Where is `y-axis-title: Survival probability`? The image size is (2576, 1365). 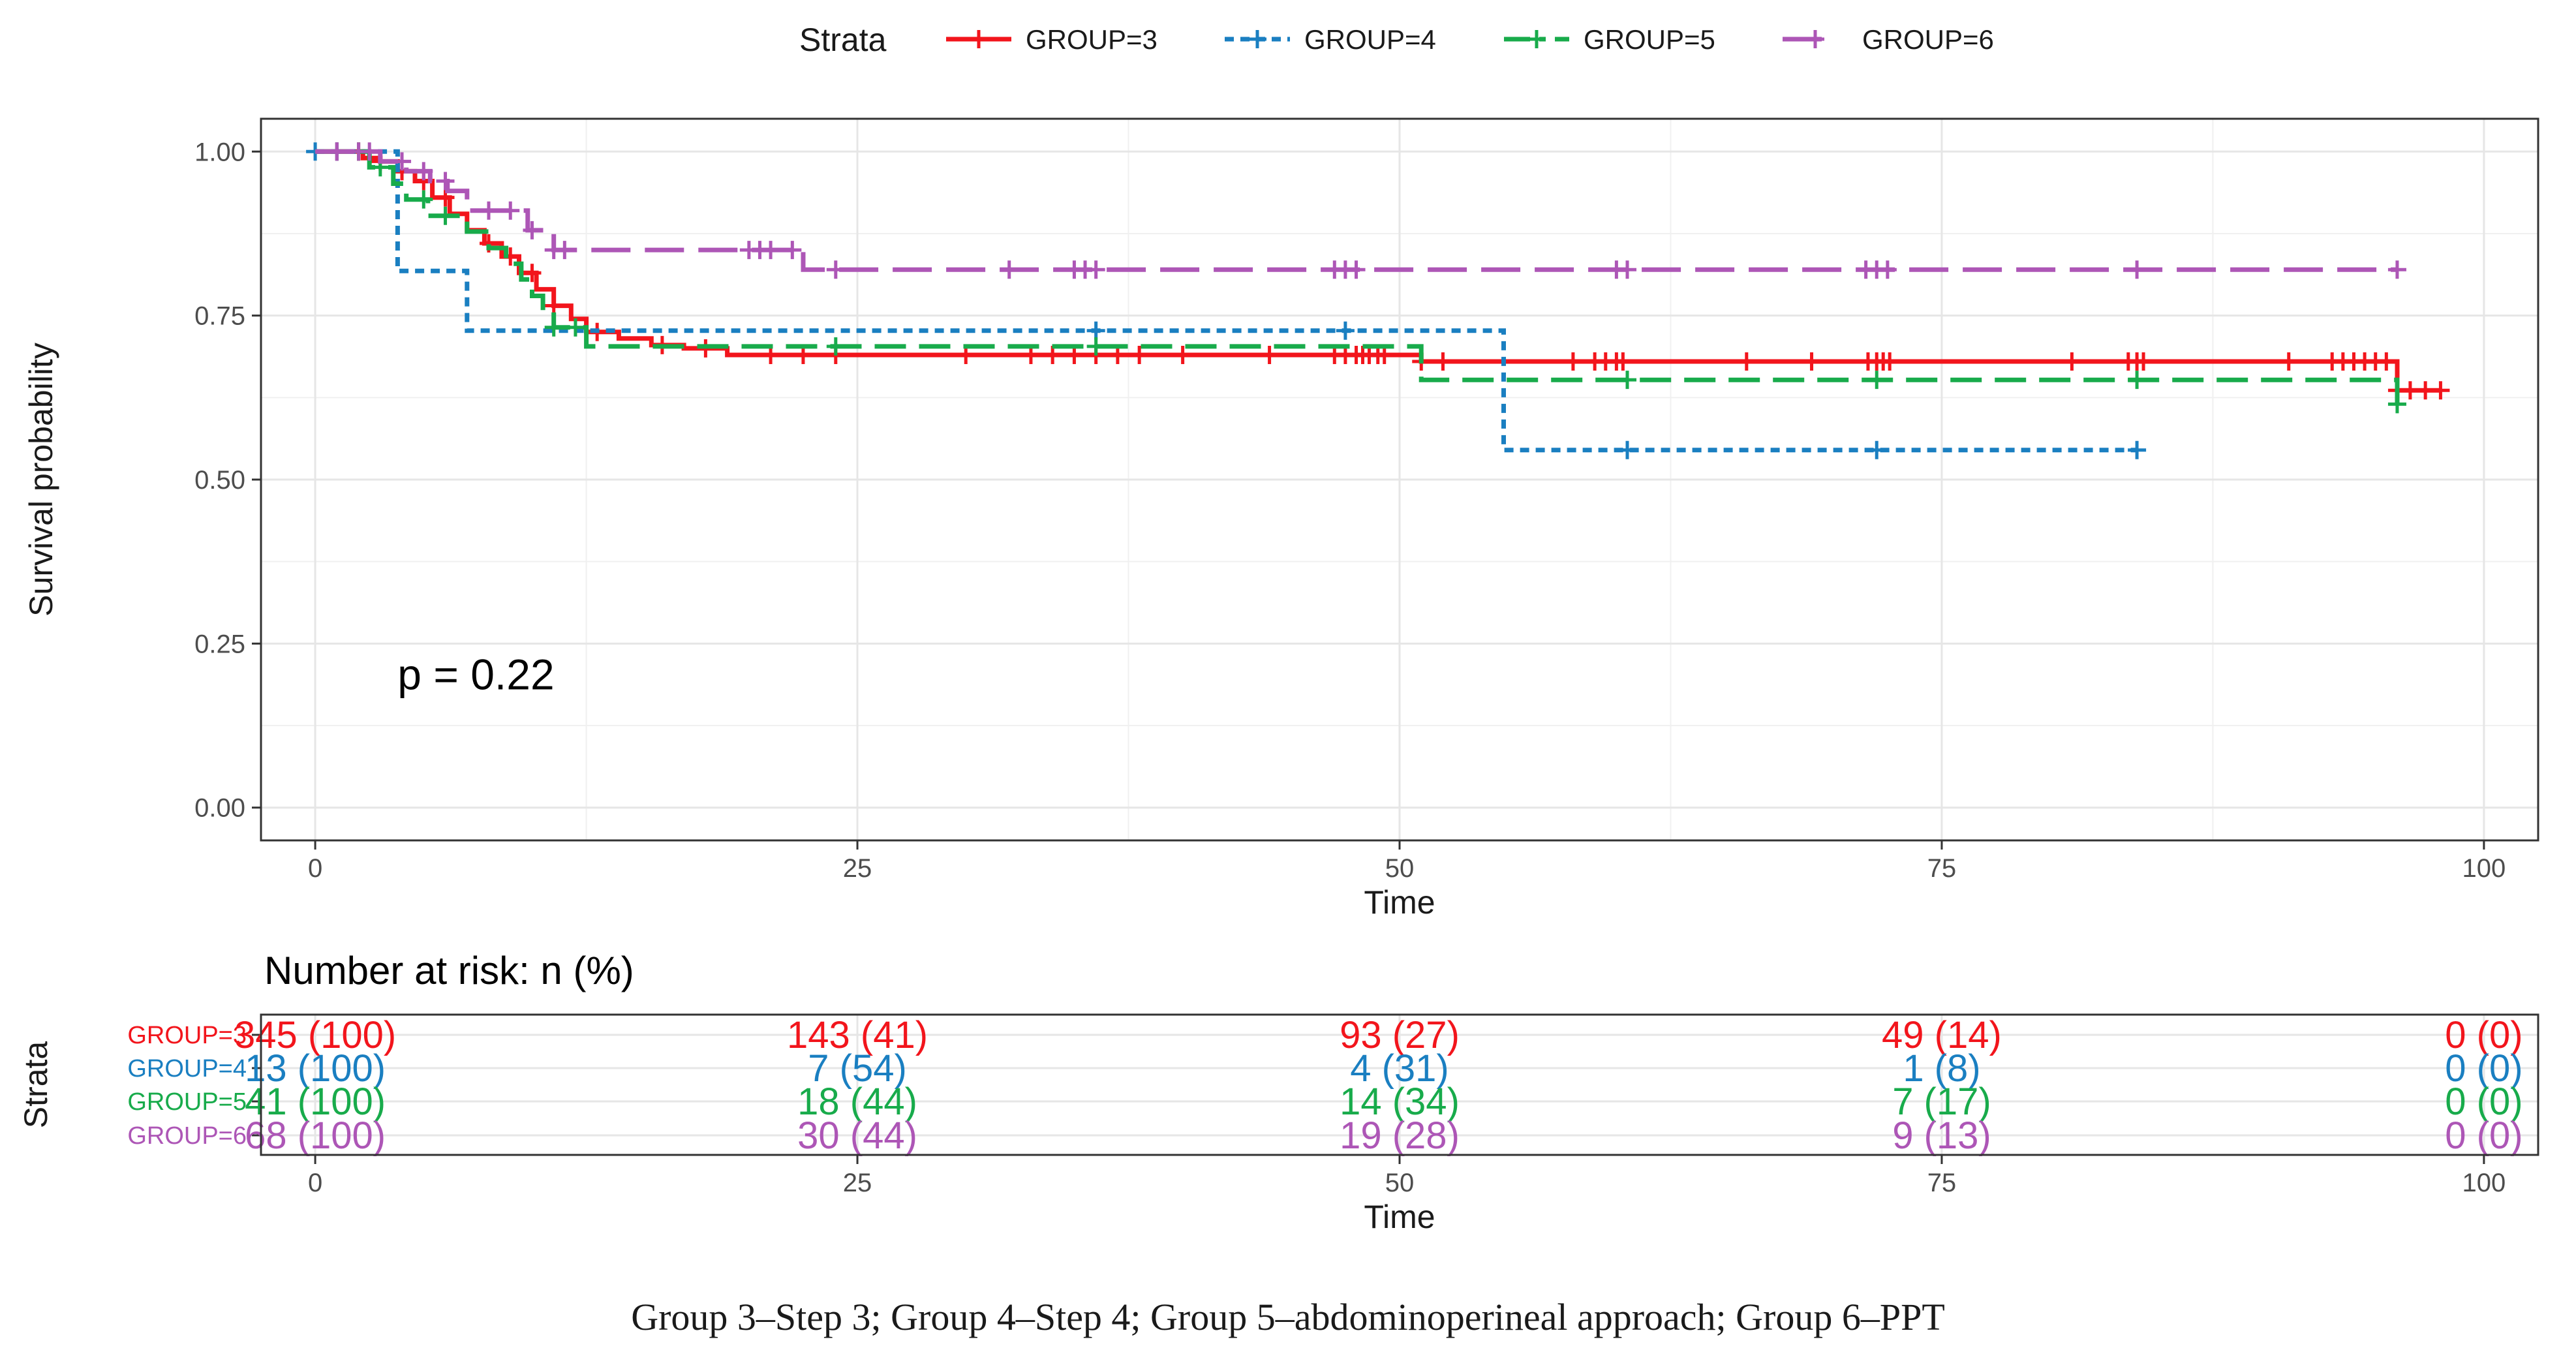
y-axis-title: Survival probability is located at coordinates (41, 480).